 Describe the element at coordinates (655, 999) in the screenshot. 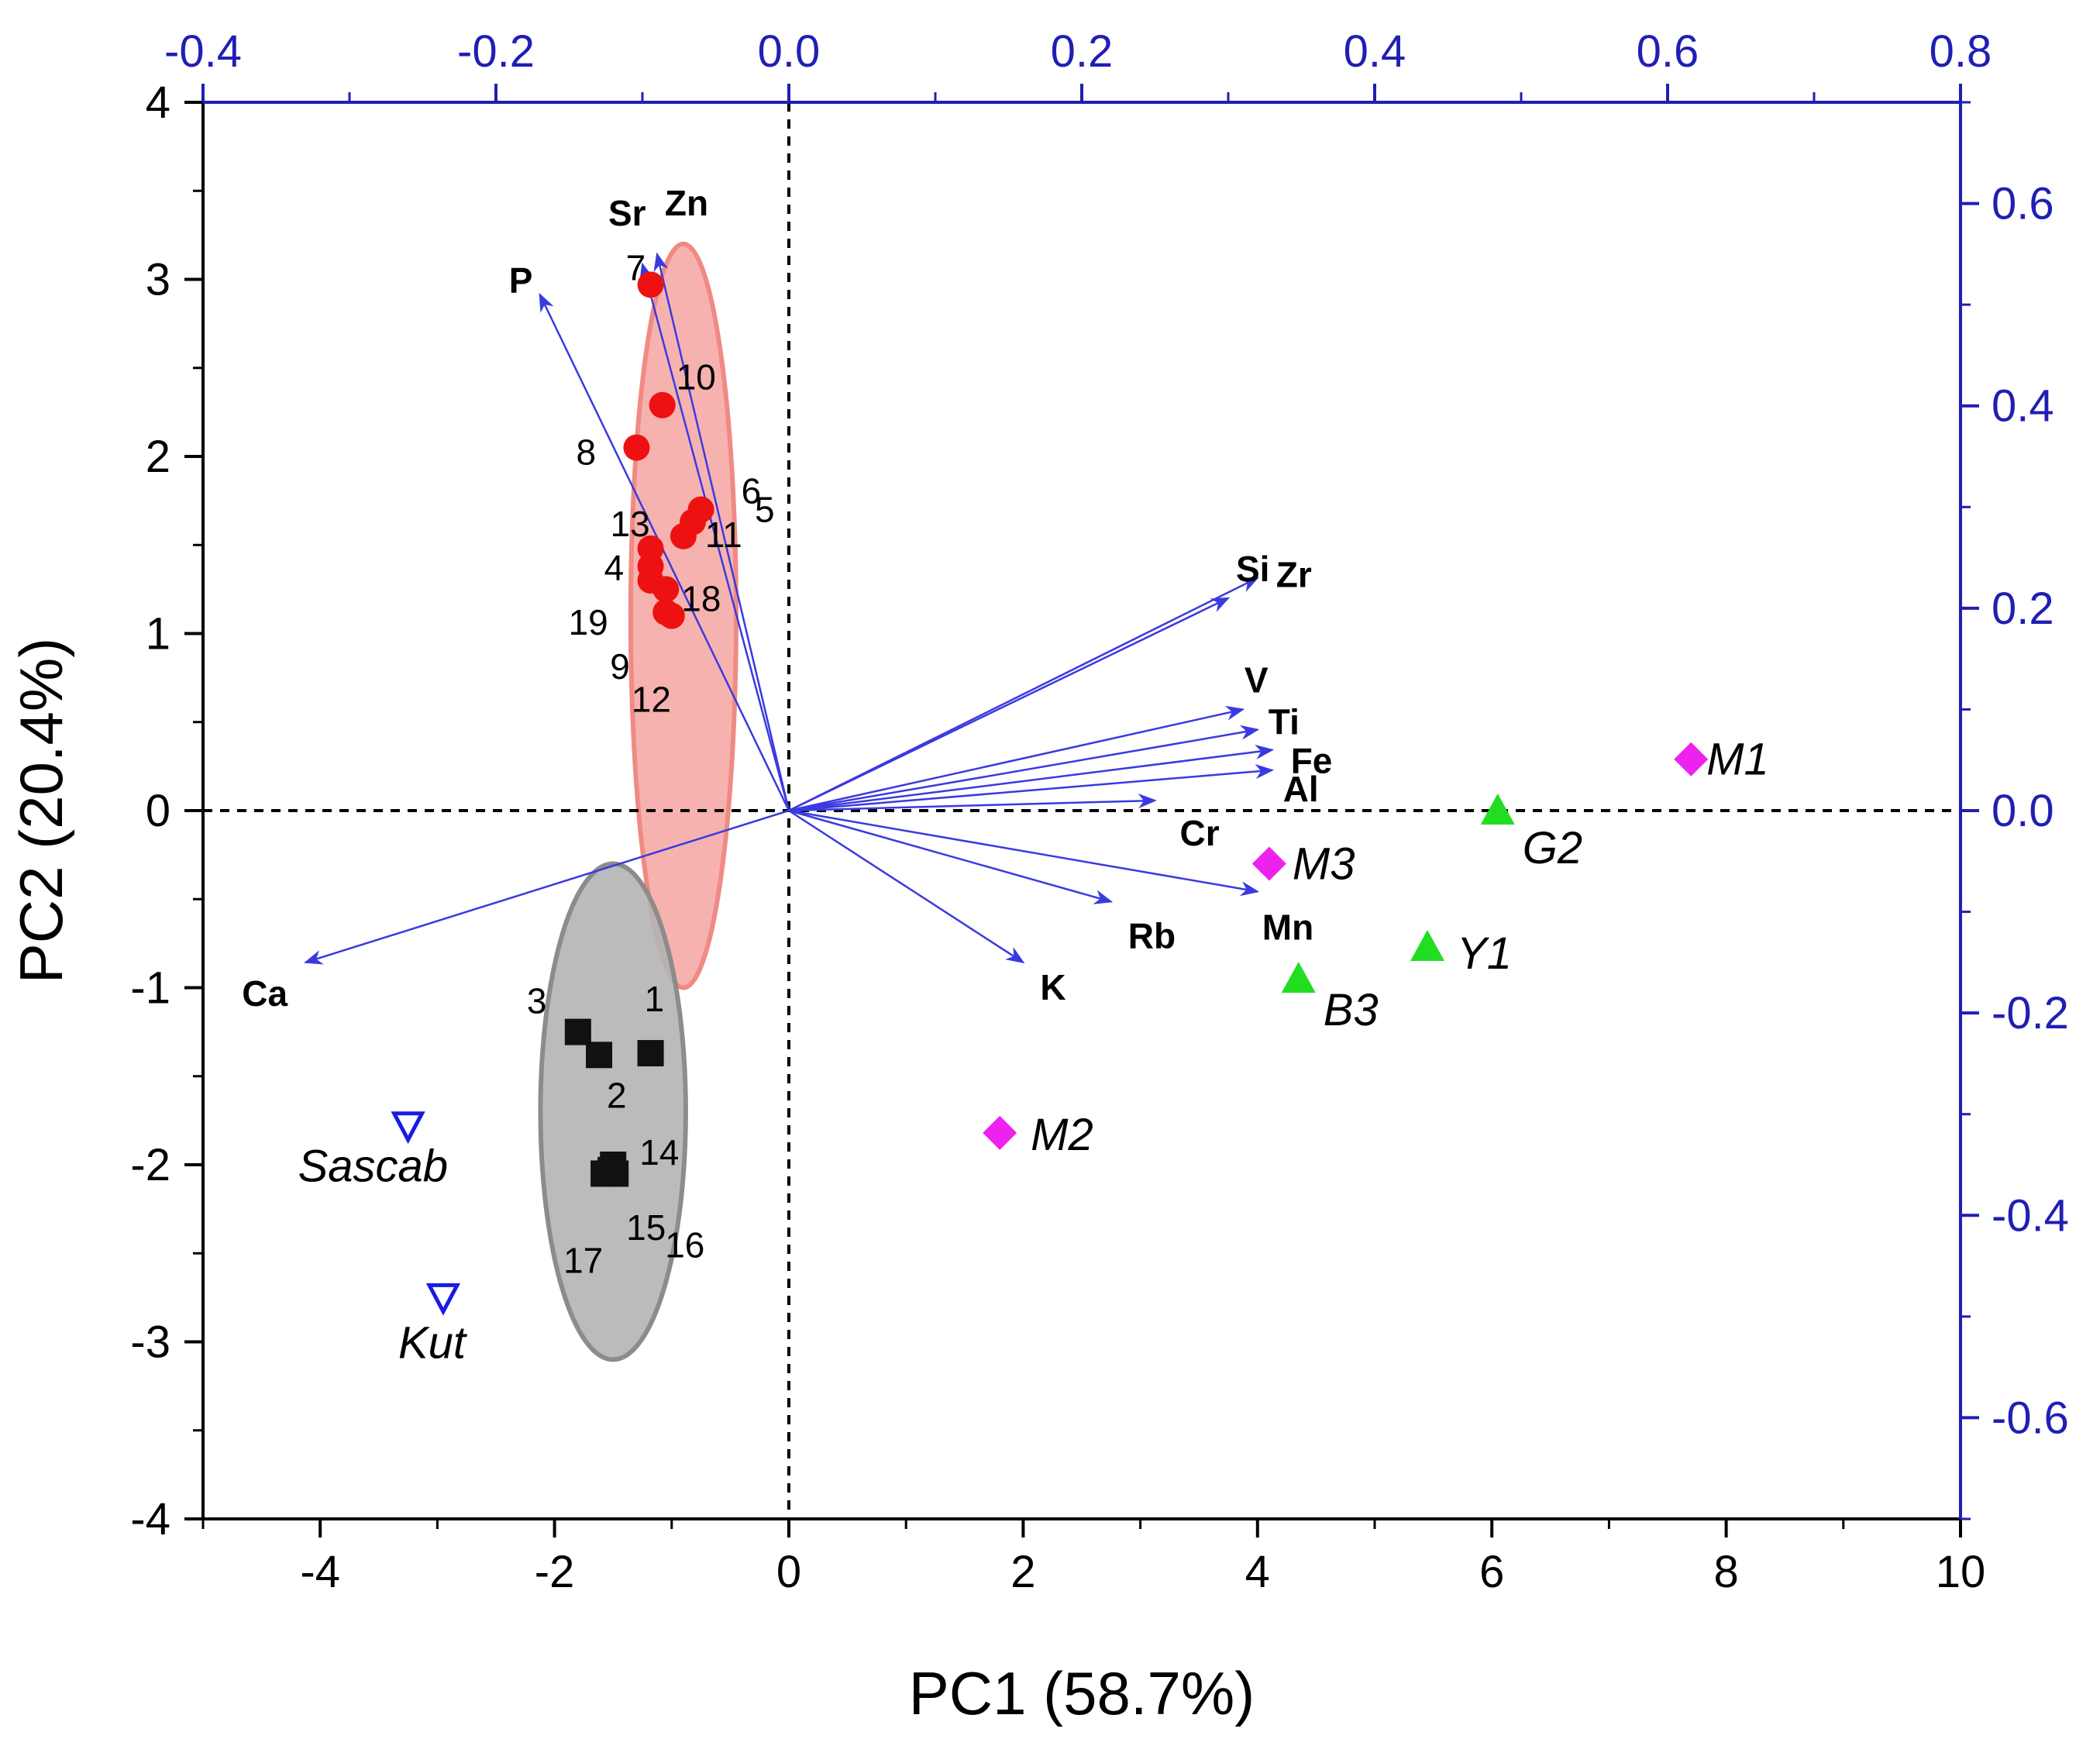

I see `sample-label-1: 1` at that location.